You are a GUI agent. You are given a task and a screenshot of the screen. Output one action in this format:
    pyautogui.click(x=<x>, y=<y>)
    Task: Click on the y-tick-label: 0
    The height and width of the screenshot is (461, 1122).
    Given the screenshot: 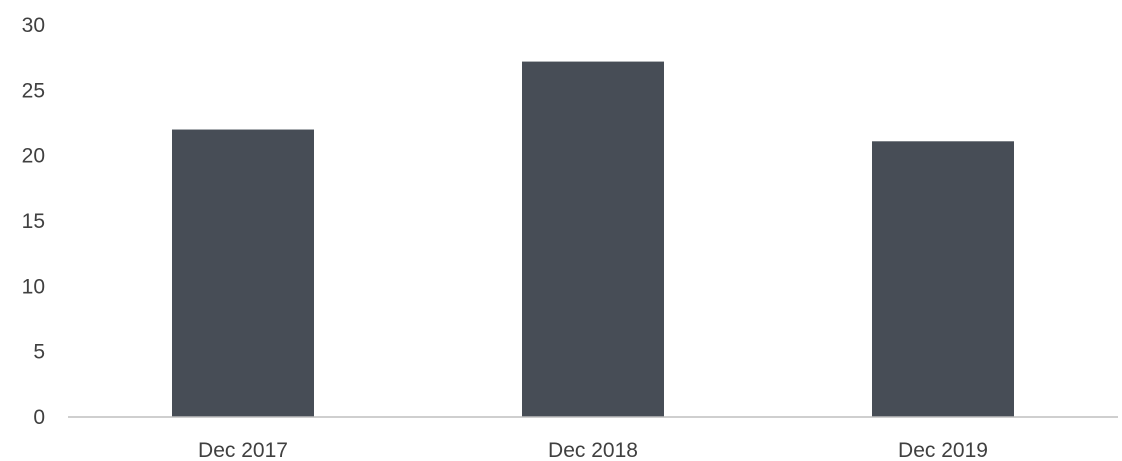 What is the action you would take?
    pyautogui.click(x=39, y=417)
    